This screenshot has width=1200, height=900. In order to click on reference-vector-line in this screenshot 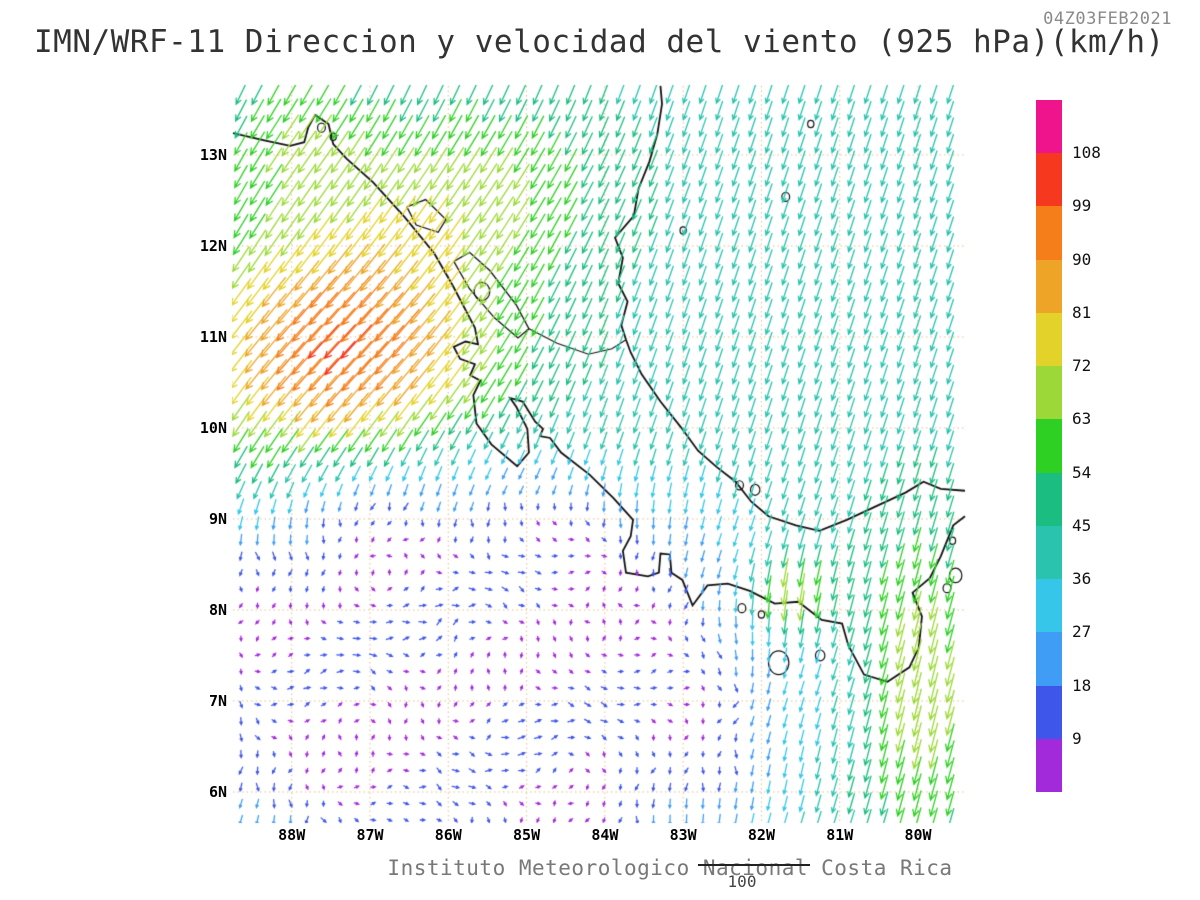, I will do `click(754, 865)`.